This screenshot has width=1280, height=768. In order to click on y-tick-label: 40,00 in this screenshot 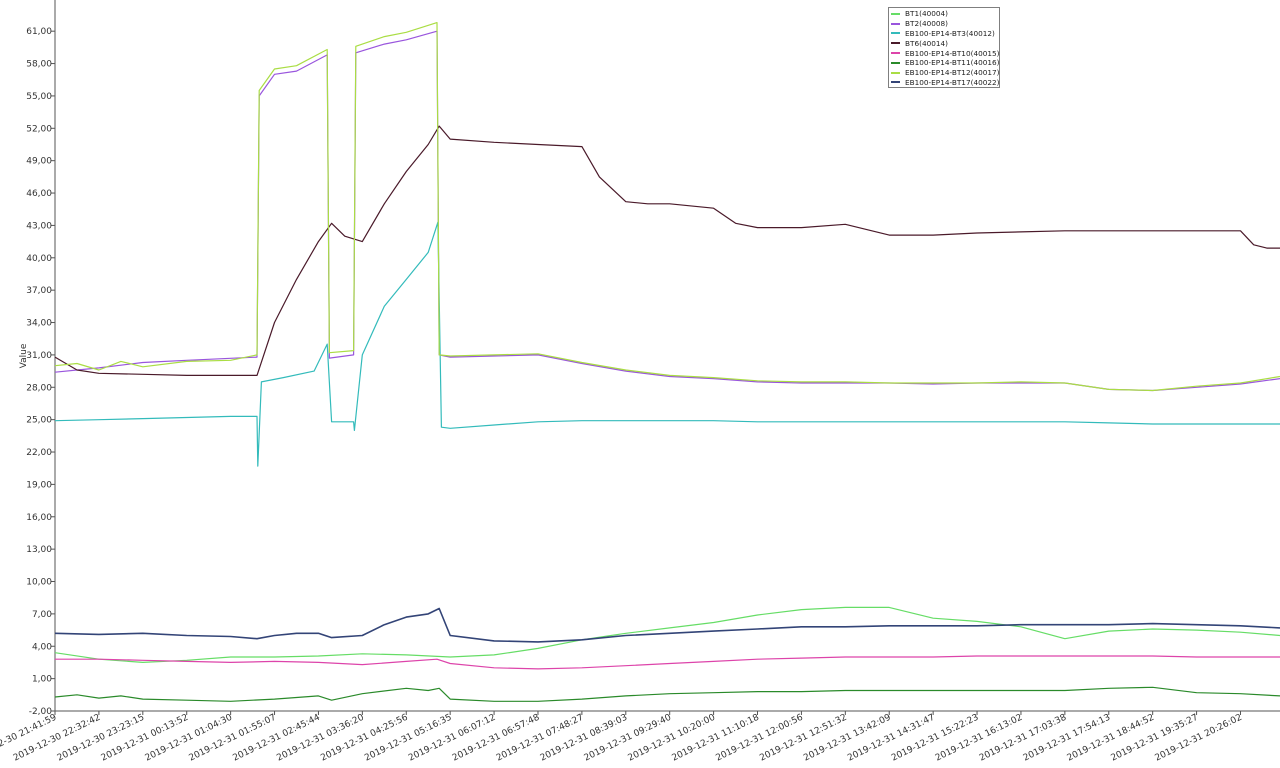, I will do `click(39, 259)`.